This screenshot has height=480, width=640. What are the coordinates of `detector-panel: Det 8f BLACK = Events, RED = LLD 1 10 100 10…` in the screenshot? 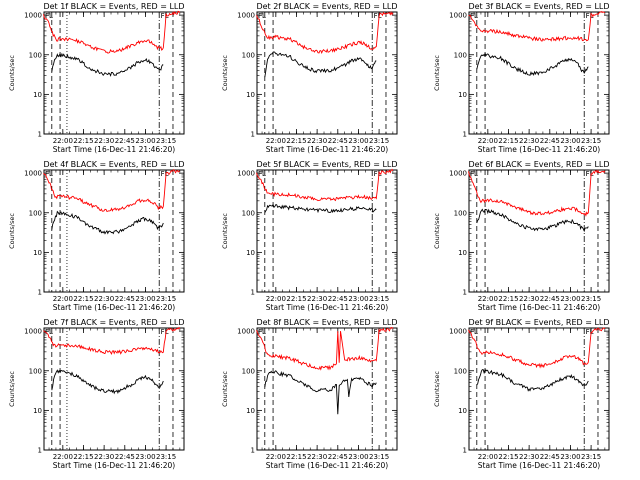 It's located at (309, 394).